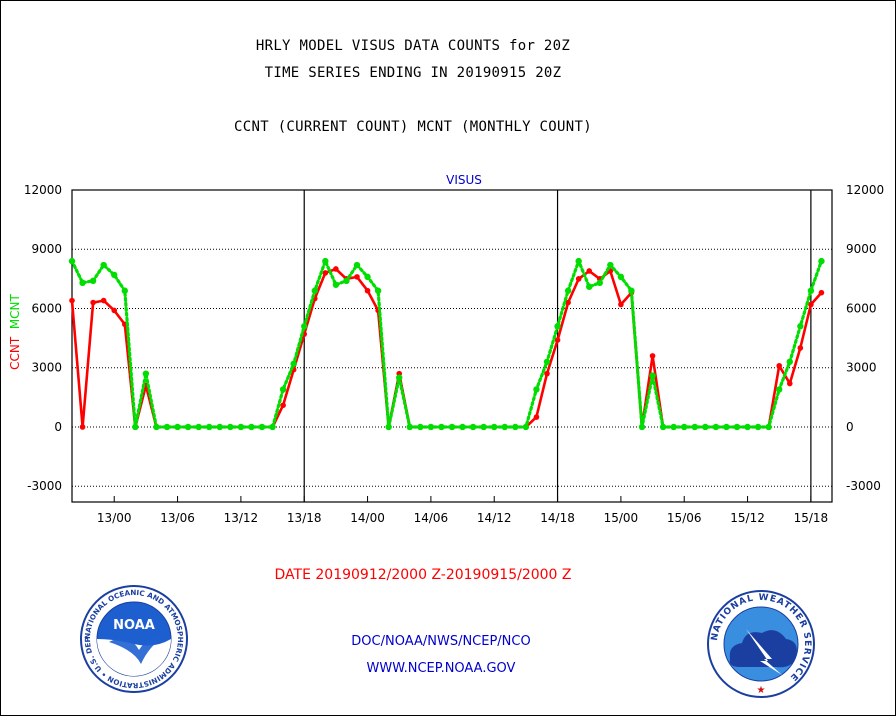 The image size is (896, 716). What do you see at coordinates (15, 349) in the screenshot?
I see `y-axis-label-ccnt: CCNT` at bounding box center [15, 349].